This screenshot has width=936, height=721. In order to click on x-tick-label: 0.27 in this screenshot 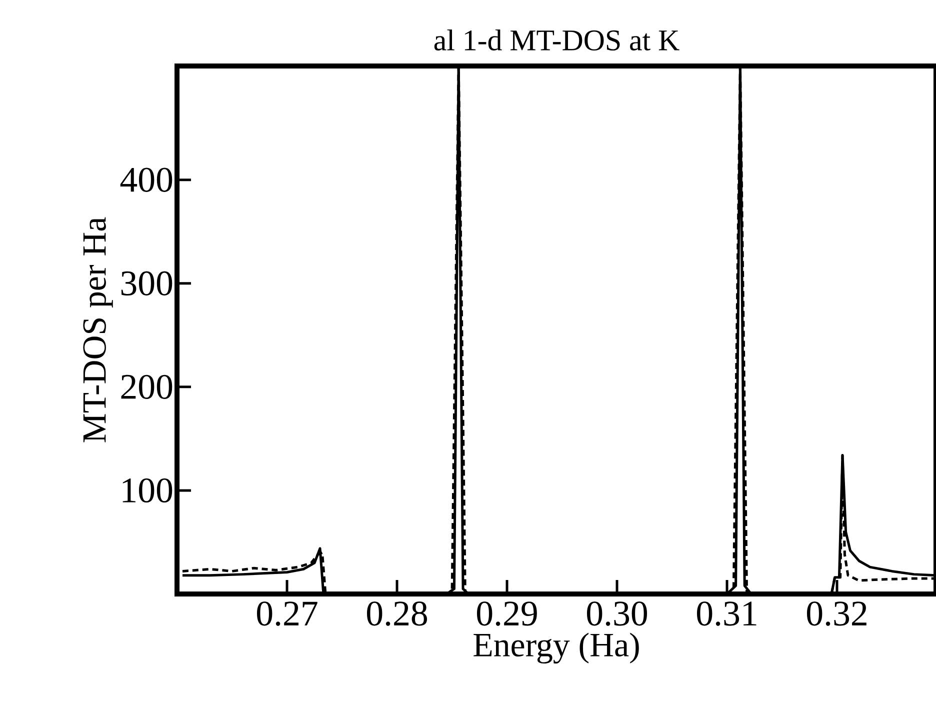, I will do `click(287, 614)`.